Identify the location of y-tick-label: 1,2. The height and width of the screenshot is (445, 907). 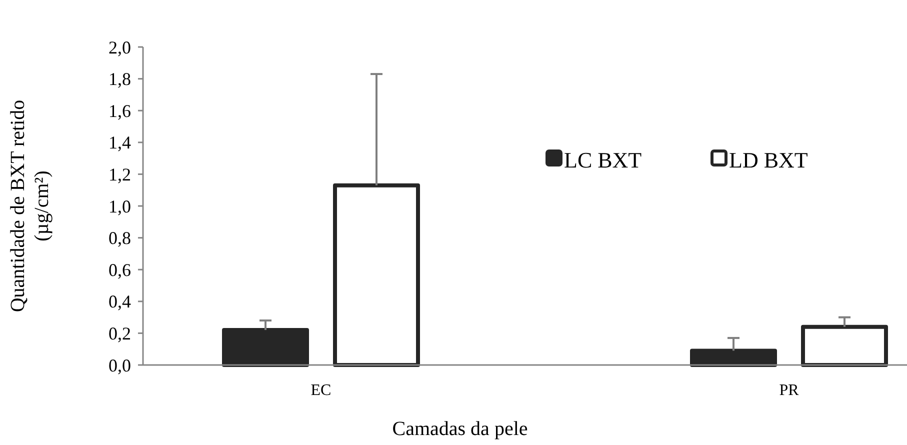
(119, 174).